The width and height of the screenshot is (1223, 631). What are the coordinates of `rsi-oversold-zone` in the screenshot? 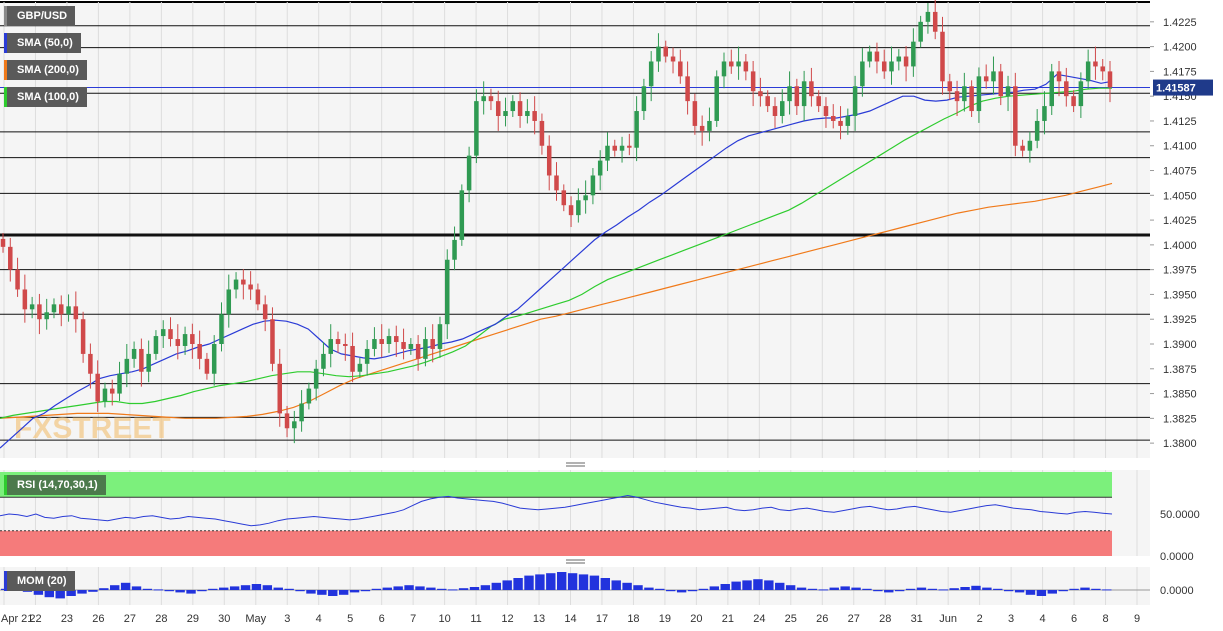 It's located at (556, 543).